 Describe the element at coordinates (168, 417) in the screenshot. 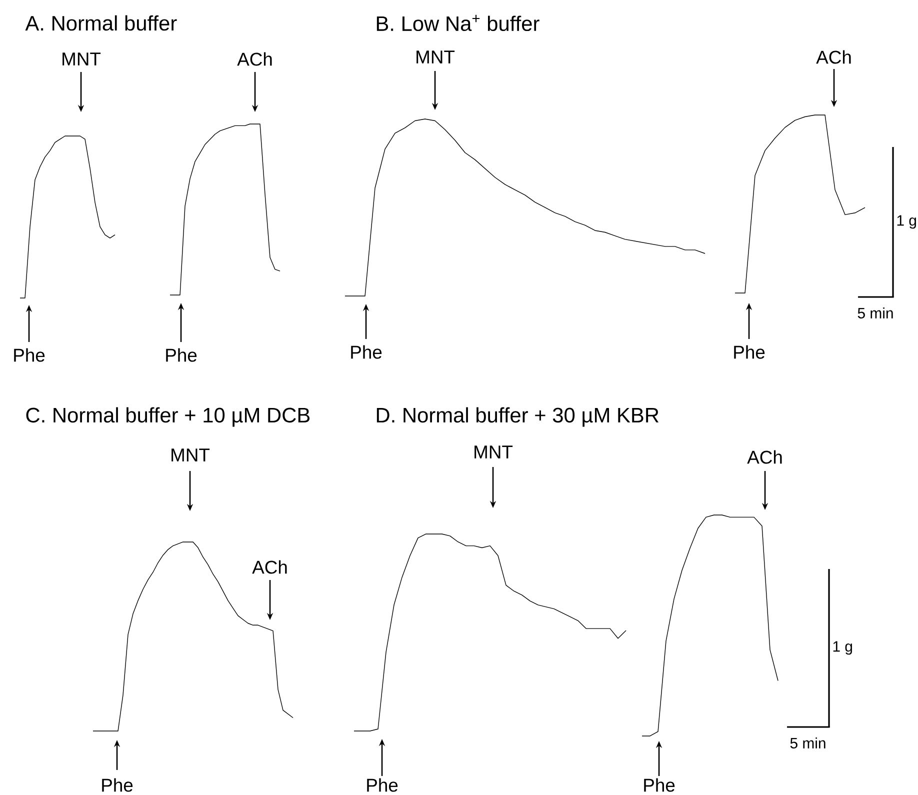

I see `chart-title: C. Normal buffer + 10 µM DCB` at that location.